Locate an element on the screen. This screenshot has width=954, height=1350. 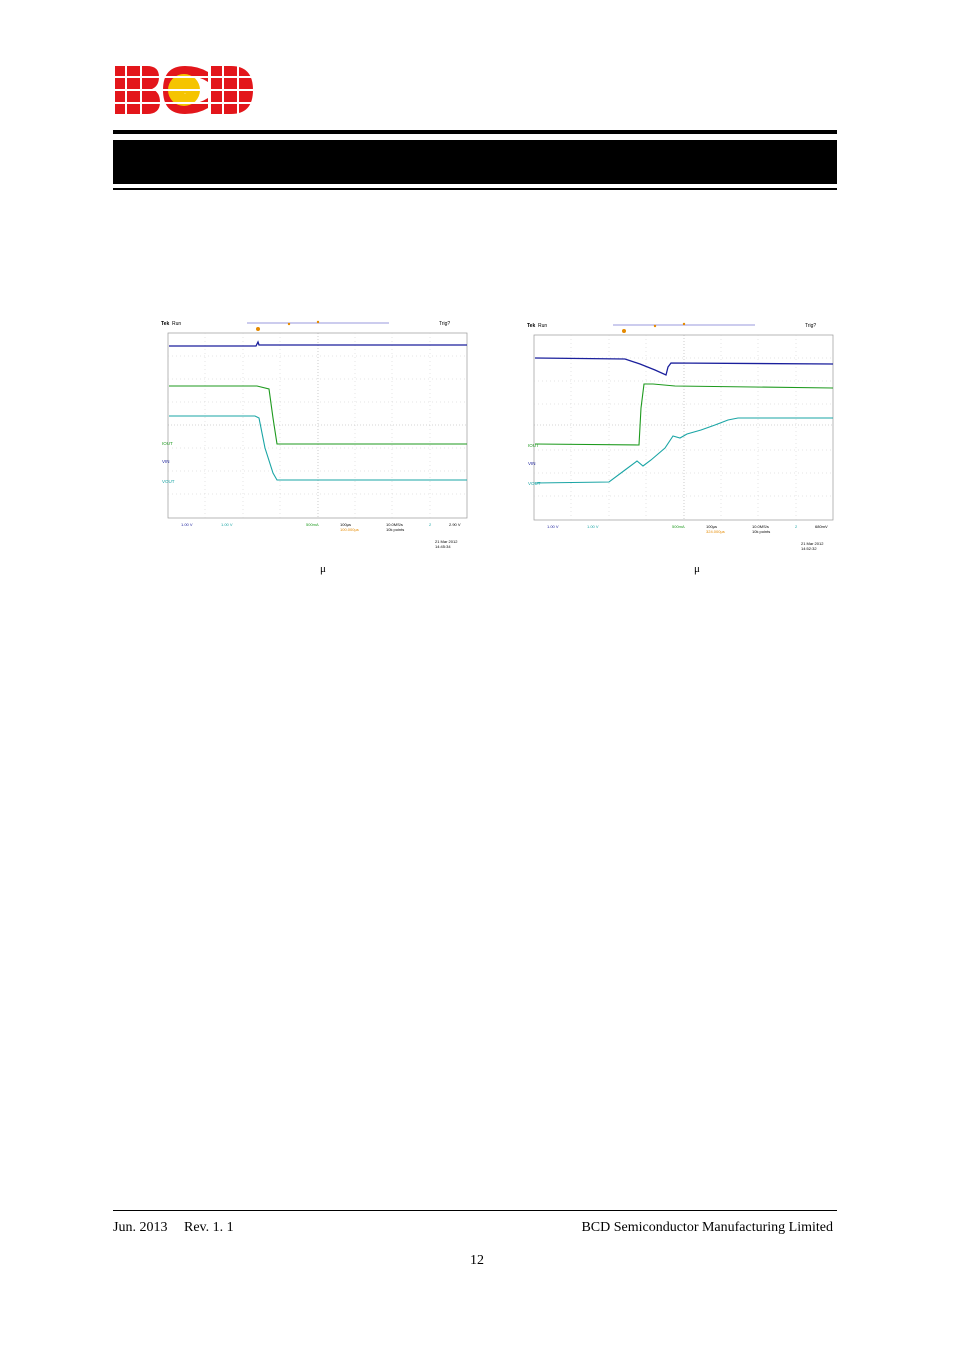
figure-caption-right: μ is located at coordinates (697, 569).